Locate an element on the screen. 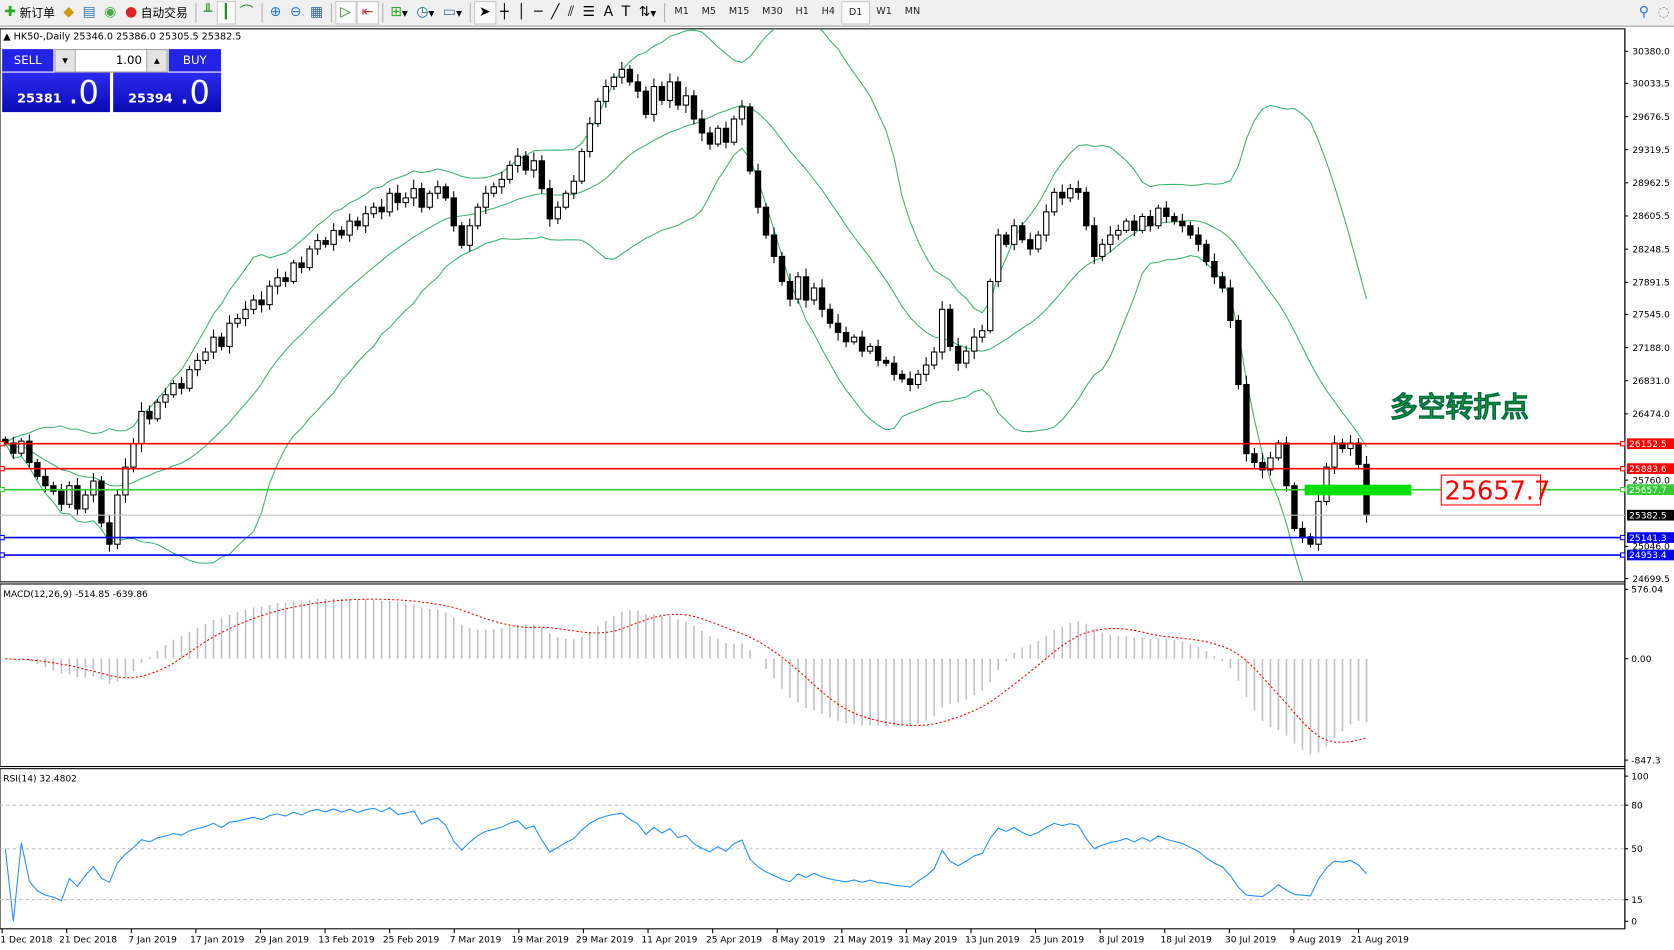 The image size is (1674, 950). lot-size-input: 1.00 is located at coordinates (111, 61).